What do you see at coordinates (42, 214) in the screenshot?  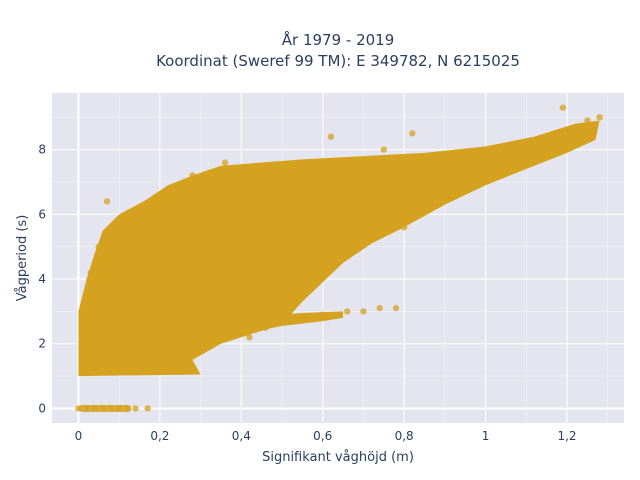 I see `y-tick-label: 6` at bounding box center [42, 214].